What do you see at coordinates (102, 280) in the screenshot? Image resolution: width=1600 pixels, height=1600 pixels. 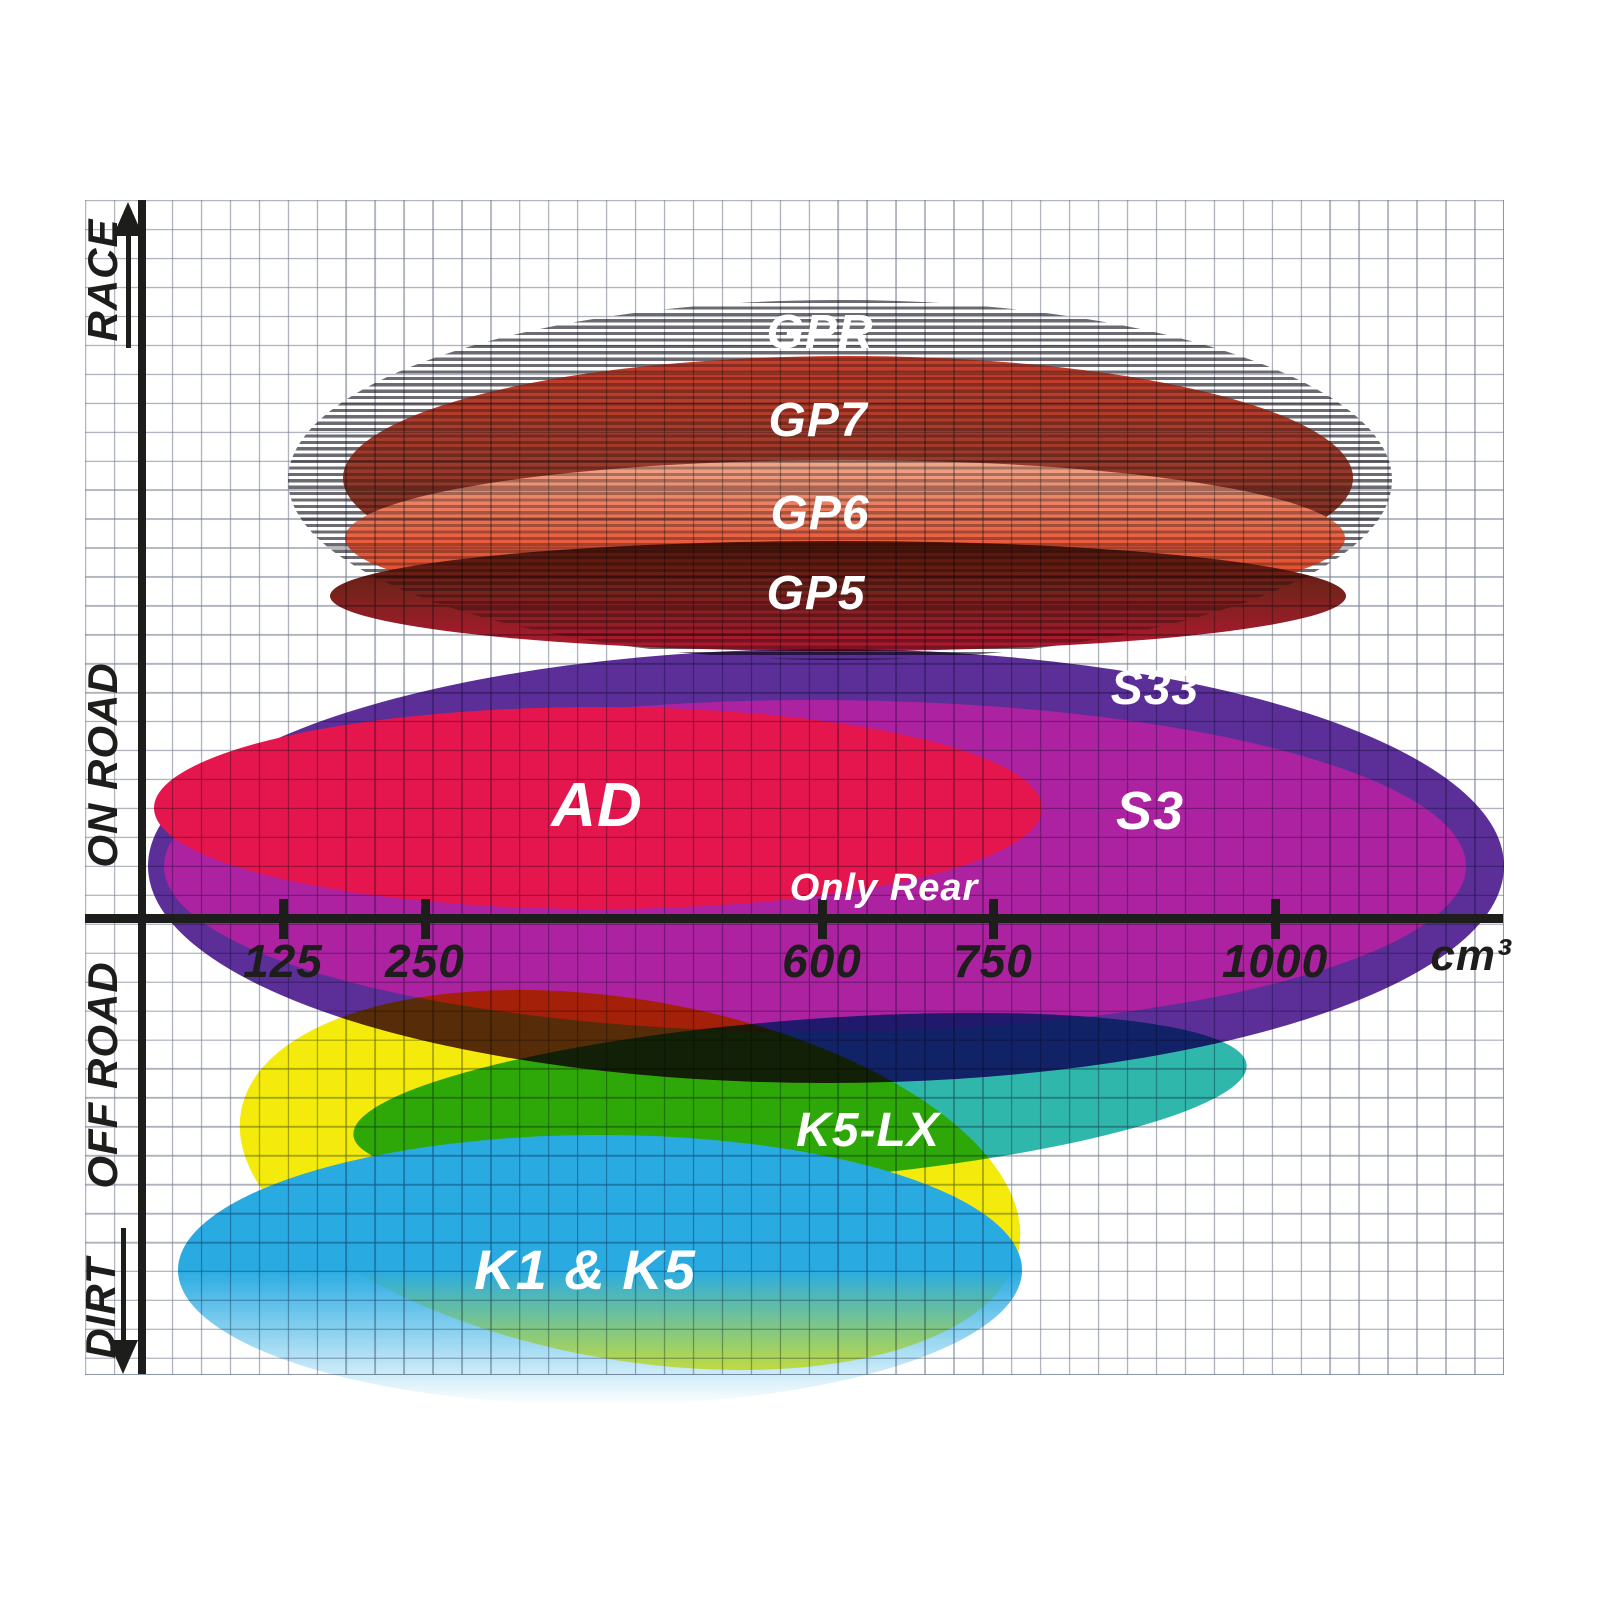 I see `category-label-race: RACE` at bounding box center [102, 280].